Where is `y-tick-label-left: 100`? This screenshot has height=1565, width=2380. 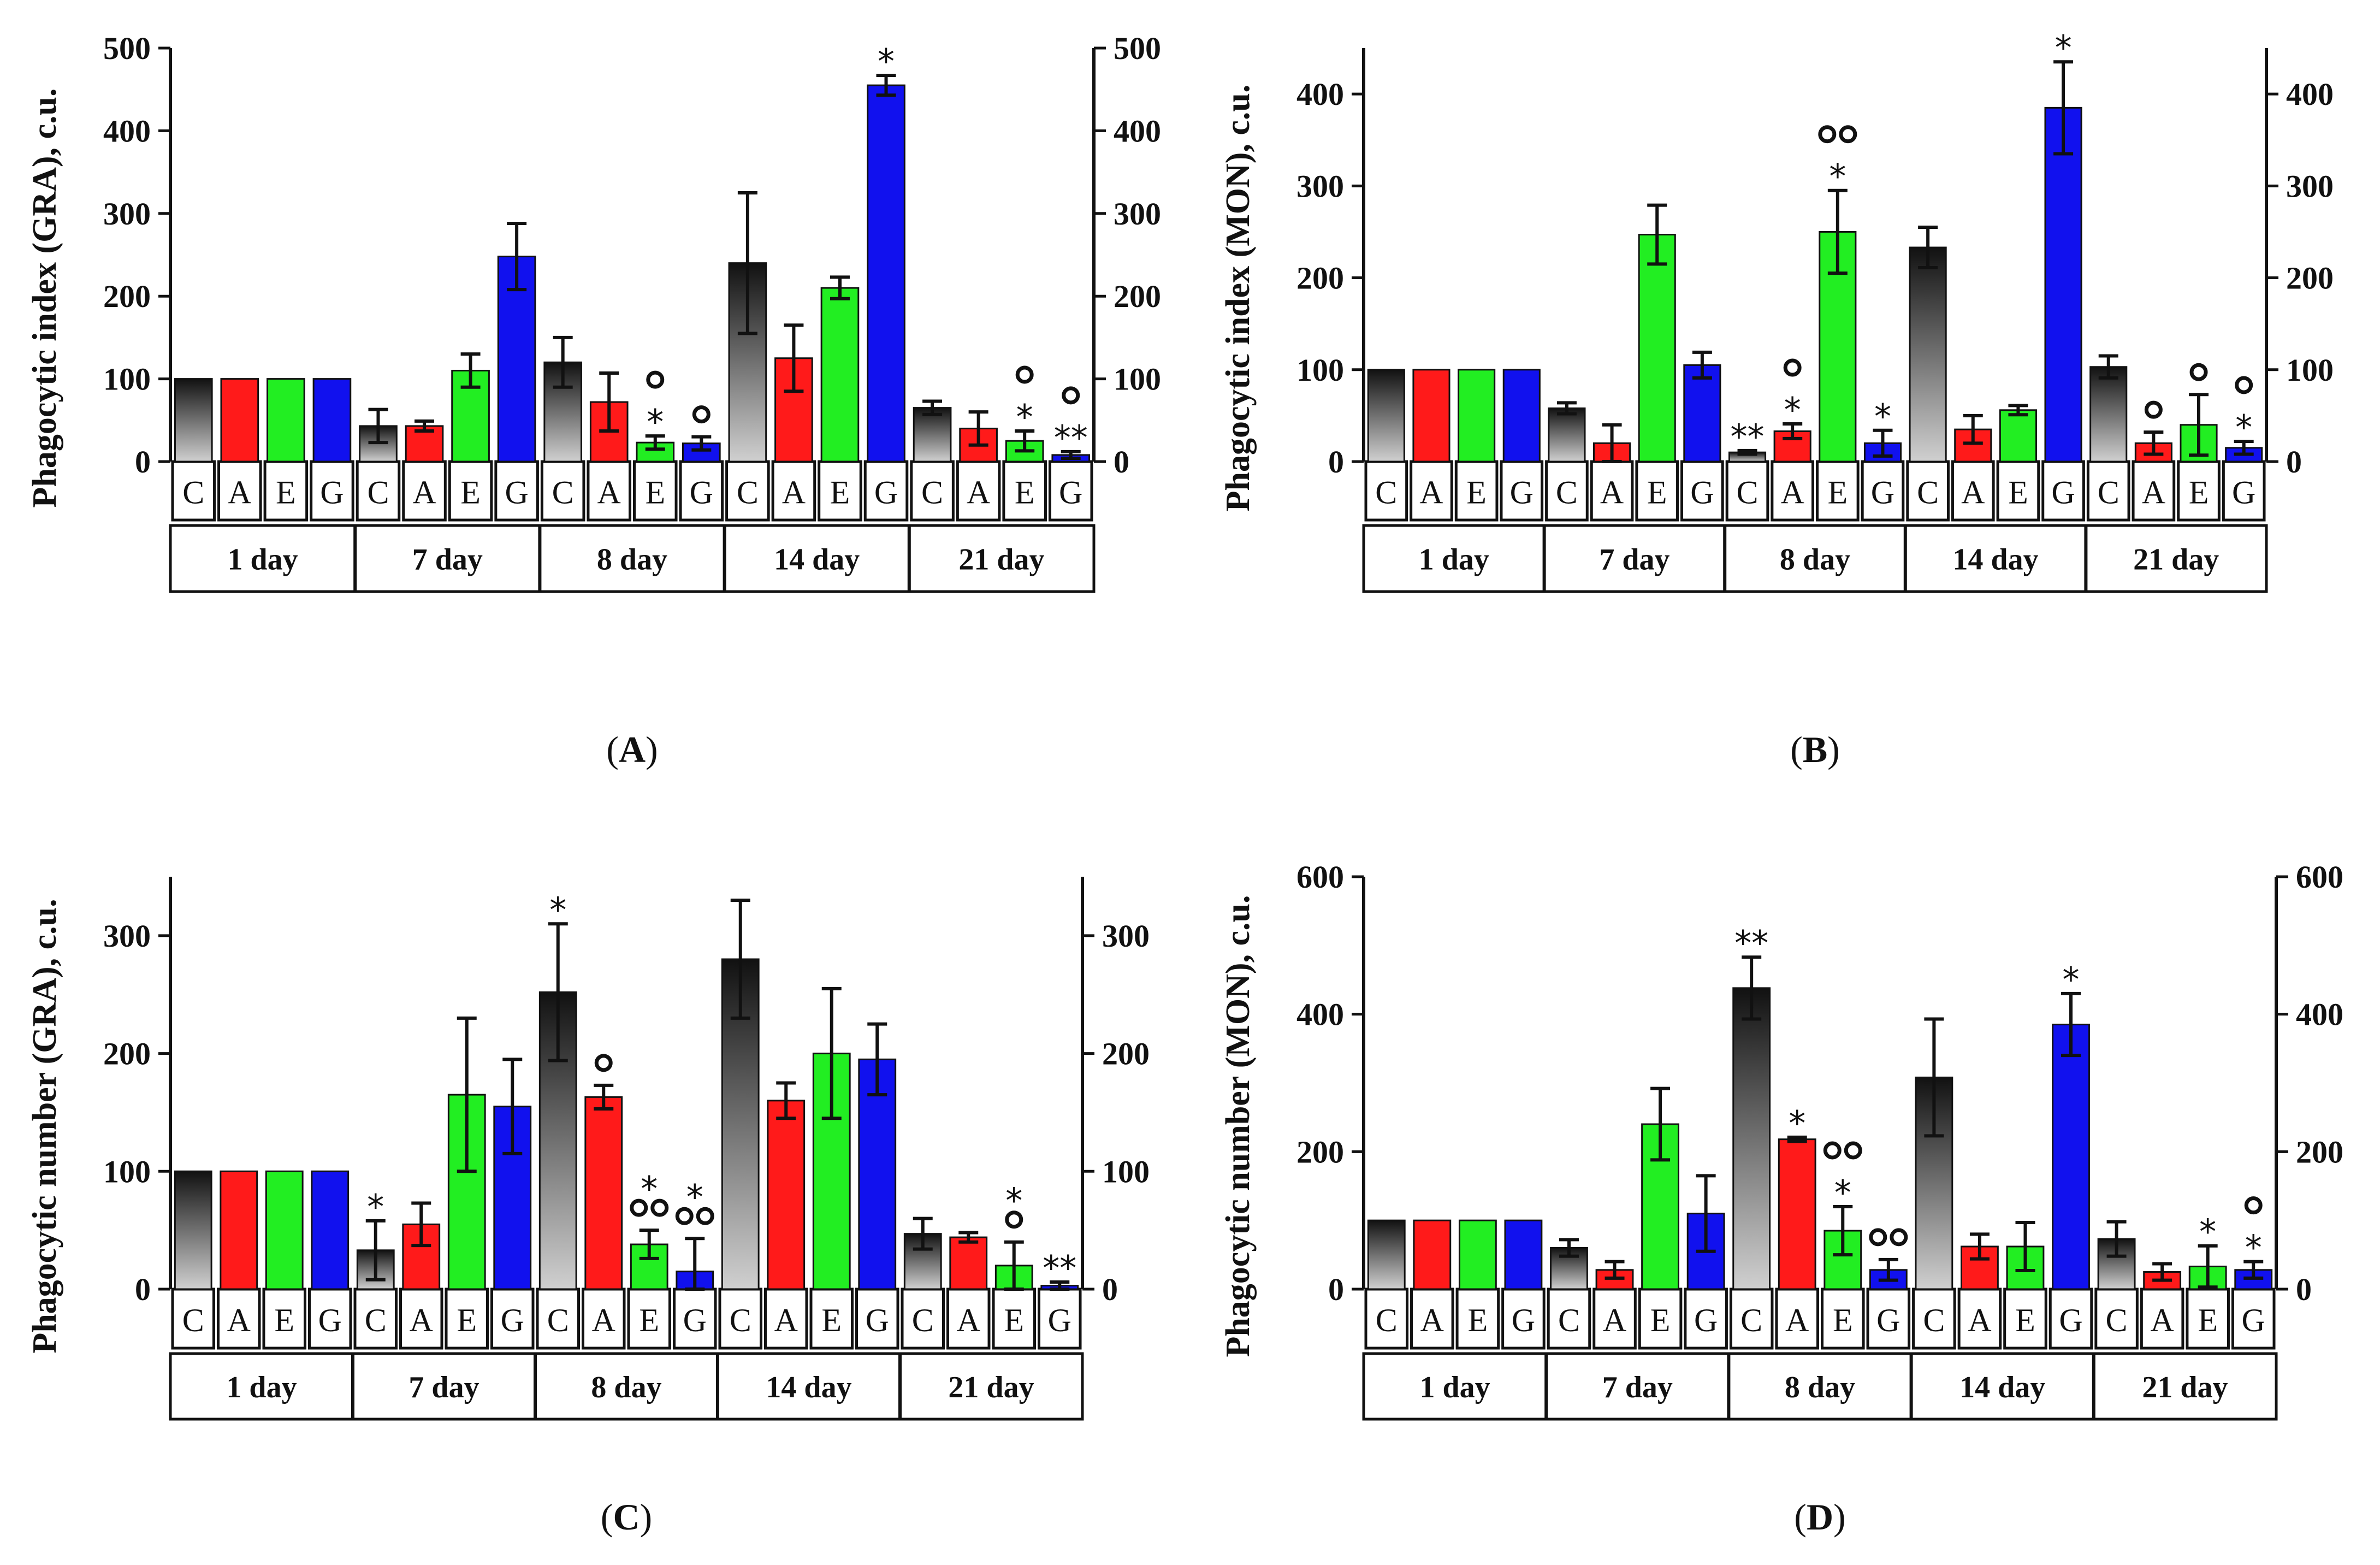 y-tick-label-left: 100 is located at coordinates (1320, 370).